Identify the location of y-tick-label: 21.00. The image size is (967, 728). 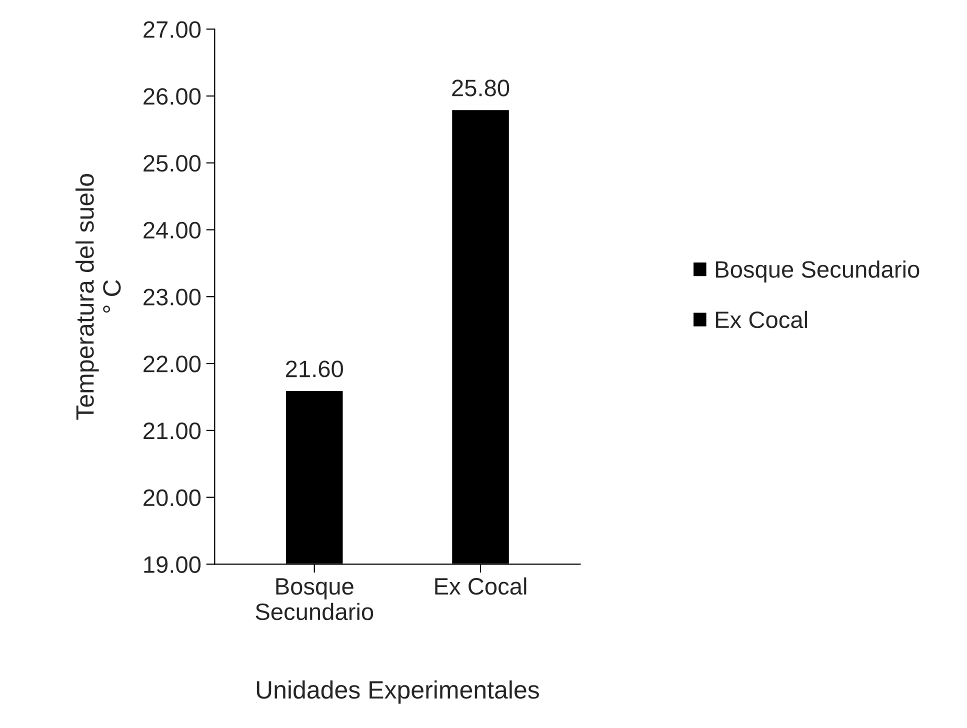
(172, 431).